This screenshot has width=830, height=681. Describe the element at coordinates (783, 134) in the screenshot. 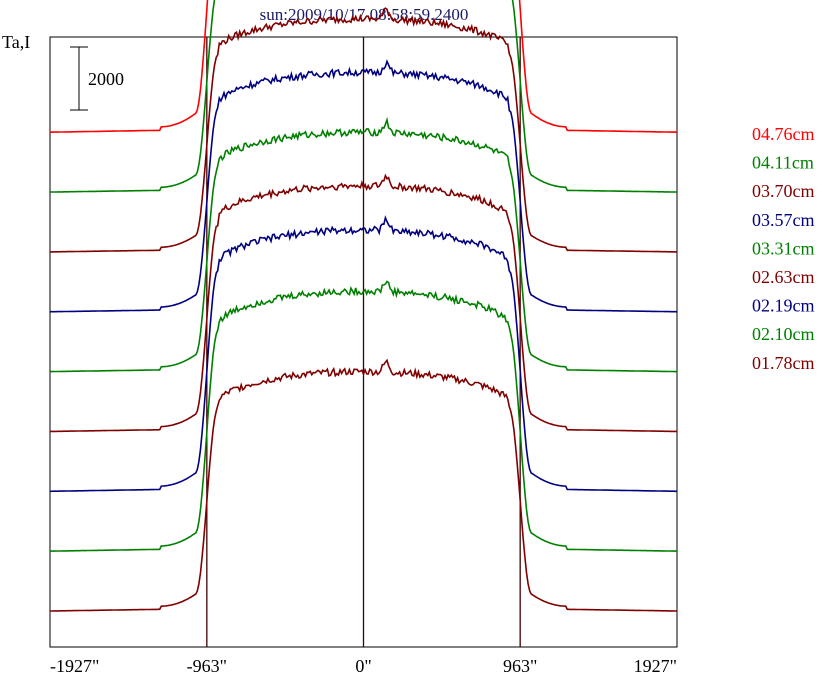

I see `legend-item-0: 04.76cm` at that location.